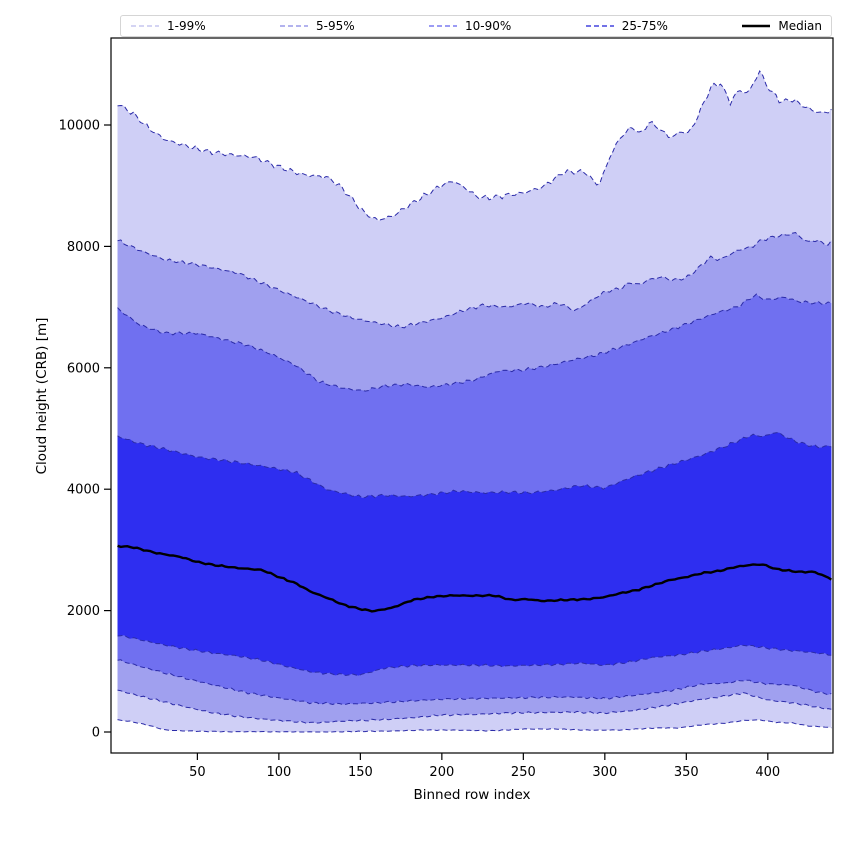  I want to click on y-tick-label: 8000, so click(83, 247).